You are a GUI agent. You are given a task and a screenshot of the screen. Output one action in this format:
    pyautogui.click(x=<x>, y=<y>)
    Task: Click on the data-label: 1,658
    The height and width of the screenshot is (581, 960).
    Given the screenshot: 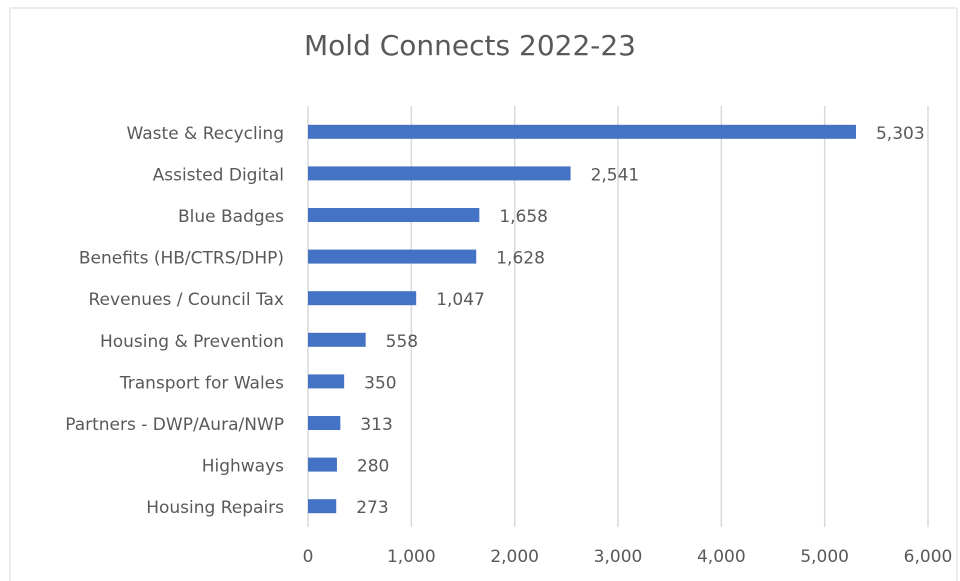 What is the action you would take?
    pyautogui.click(x=523, y=217)
    